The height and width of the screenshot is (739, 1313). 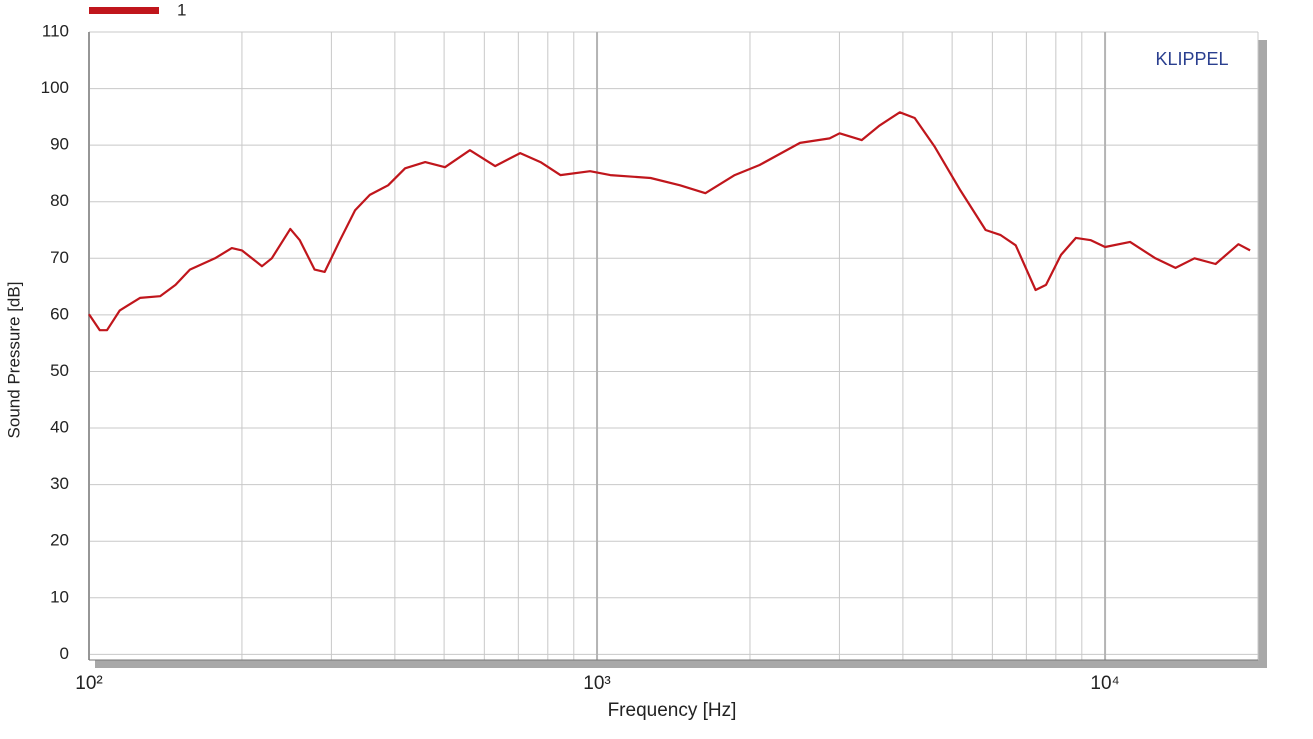 I want to click on x-axis-title: Frequency [Hz], so click(x=672, y=710).